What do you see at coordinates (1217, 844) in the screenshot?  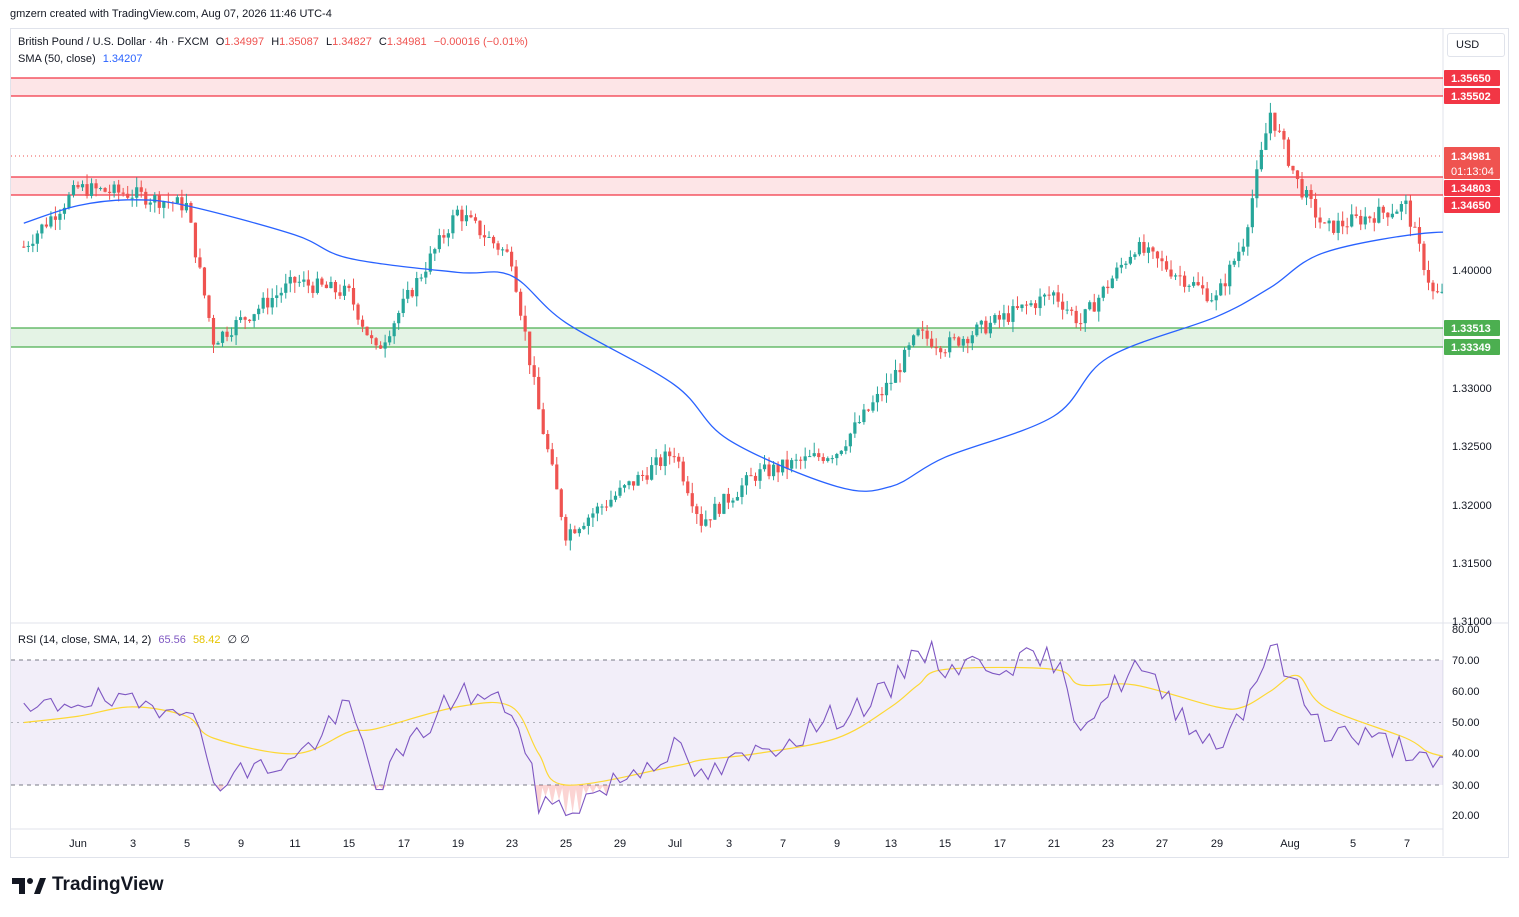 I see `time-tick: 29` at bounding box center [1217, 844].